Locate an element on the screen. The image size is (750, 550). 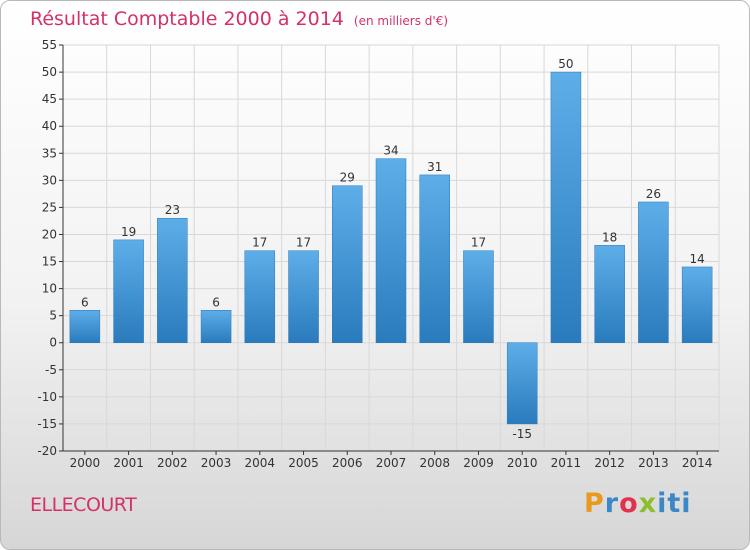
y-tick-label: -20 is located at coordinates (47, 451).